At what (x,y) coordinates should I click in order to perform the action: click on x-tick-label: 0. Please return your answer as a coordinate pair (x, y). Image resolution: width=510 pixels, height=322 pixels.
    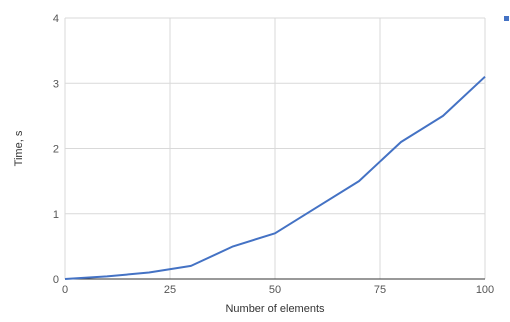
    Looking at the image, I should click on (65, 290).